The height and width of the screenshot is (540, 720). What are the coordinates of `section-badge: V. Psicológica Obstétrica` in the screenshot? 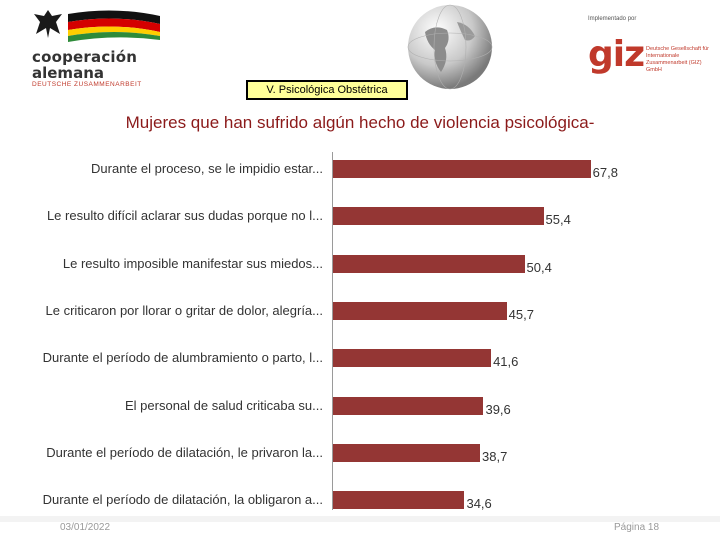 It's located at (327, 90).